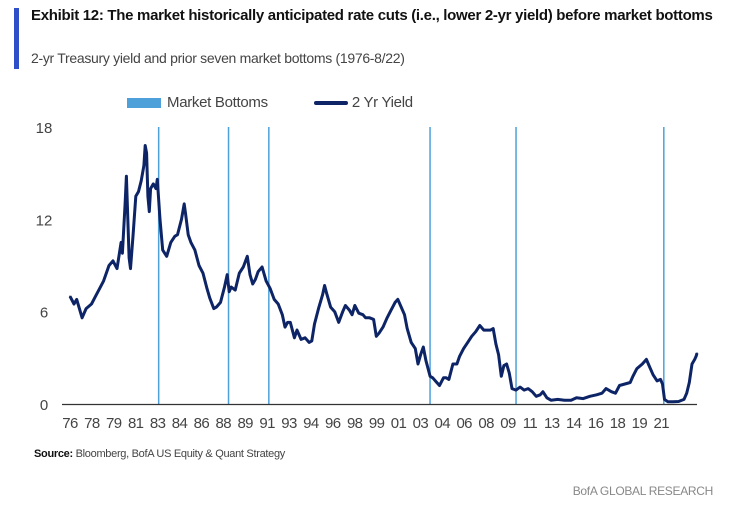  Describe the element at coordinates (158, 423) in the screenshot. I see `x-tick-label: 83` at that location.